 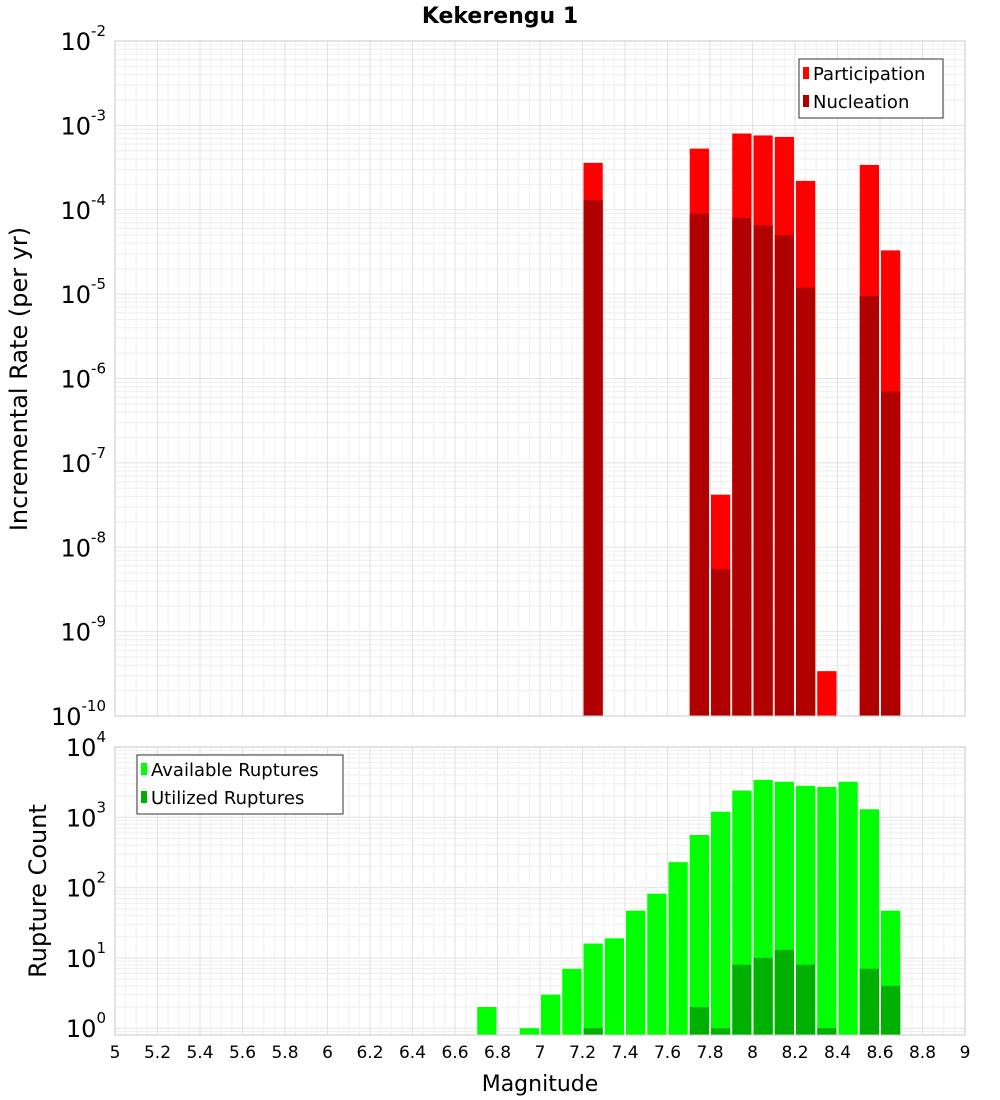 I want to click on x-tick-label: 8, so click(x=752, y=1053).